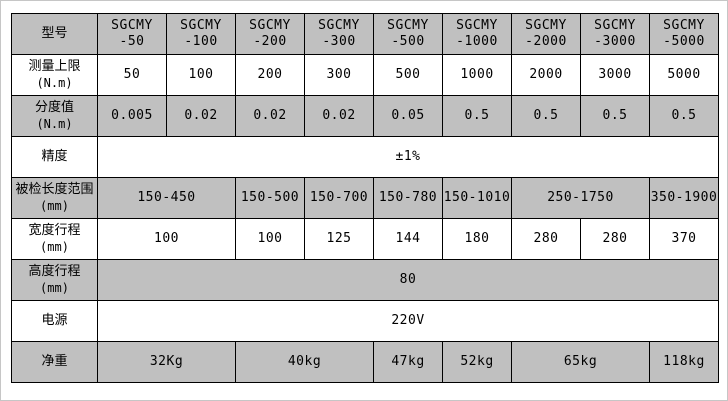 The height and width of the screenshot is (401, 728). I want to click on row-label-line: 测量上限, so click(54, 67).